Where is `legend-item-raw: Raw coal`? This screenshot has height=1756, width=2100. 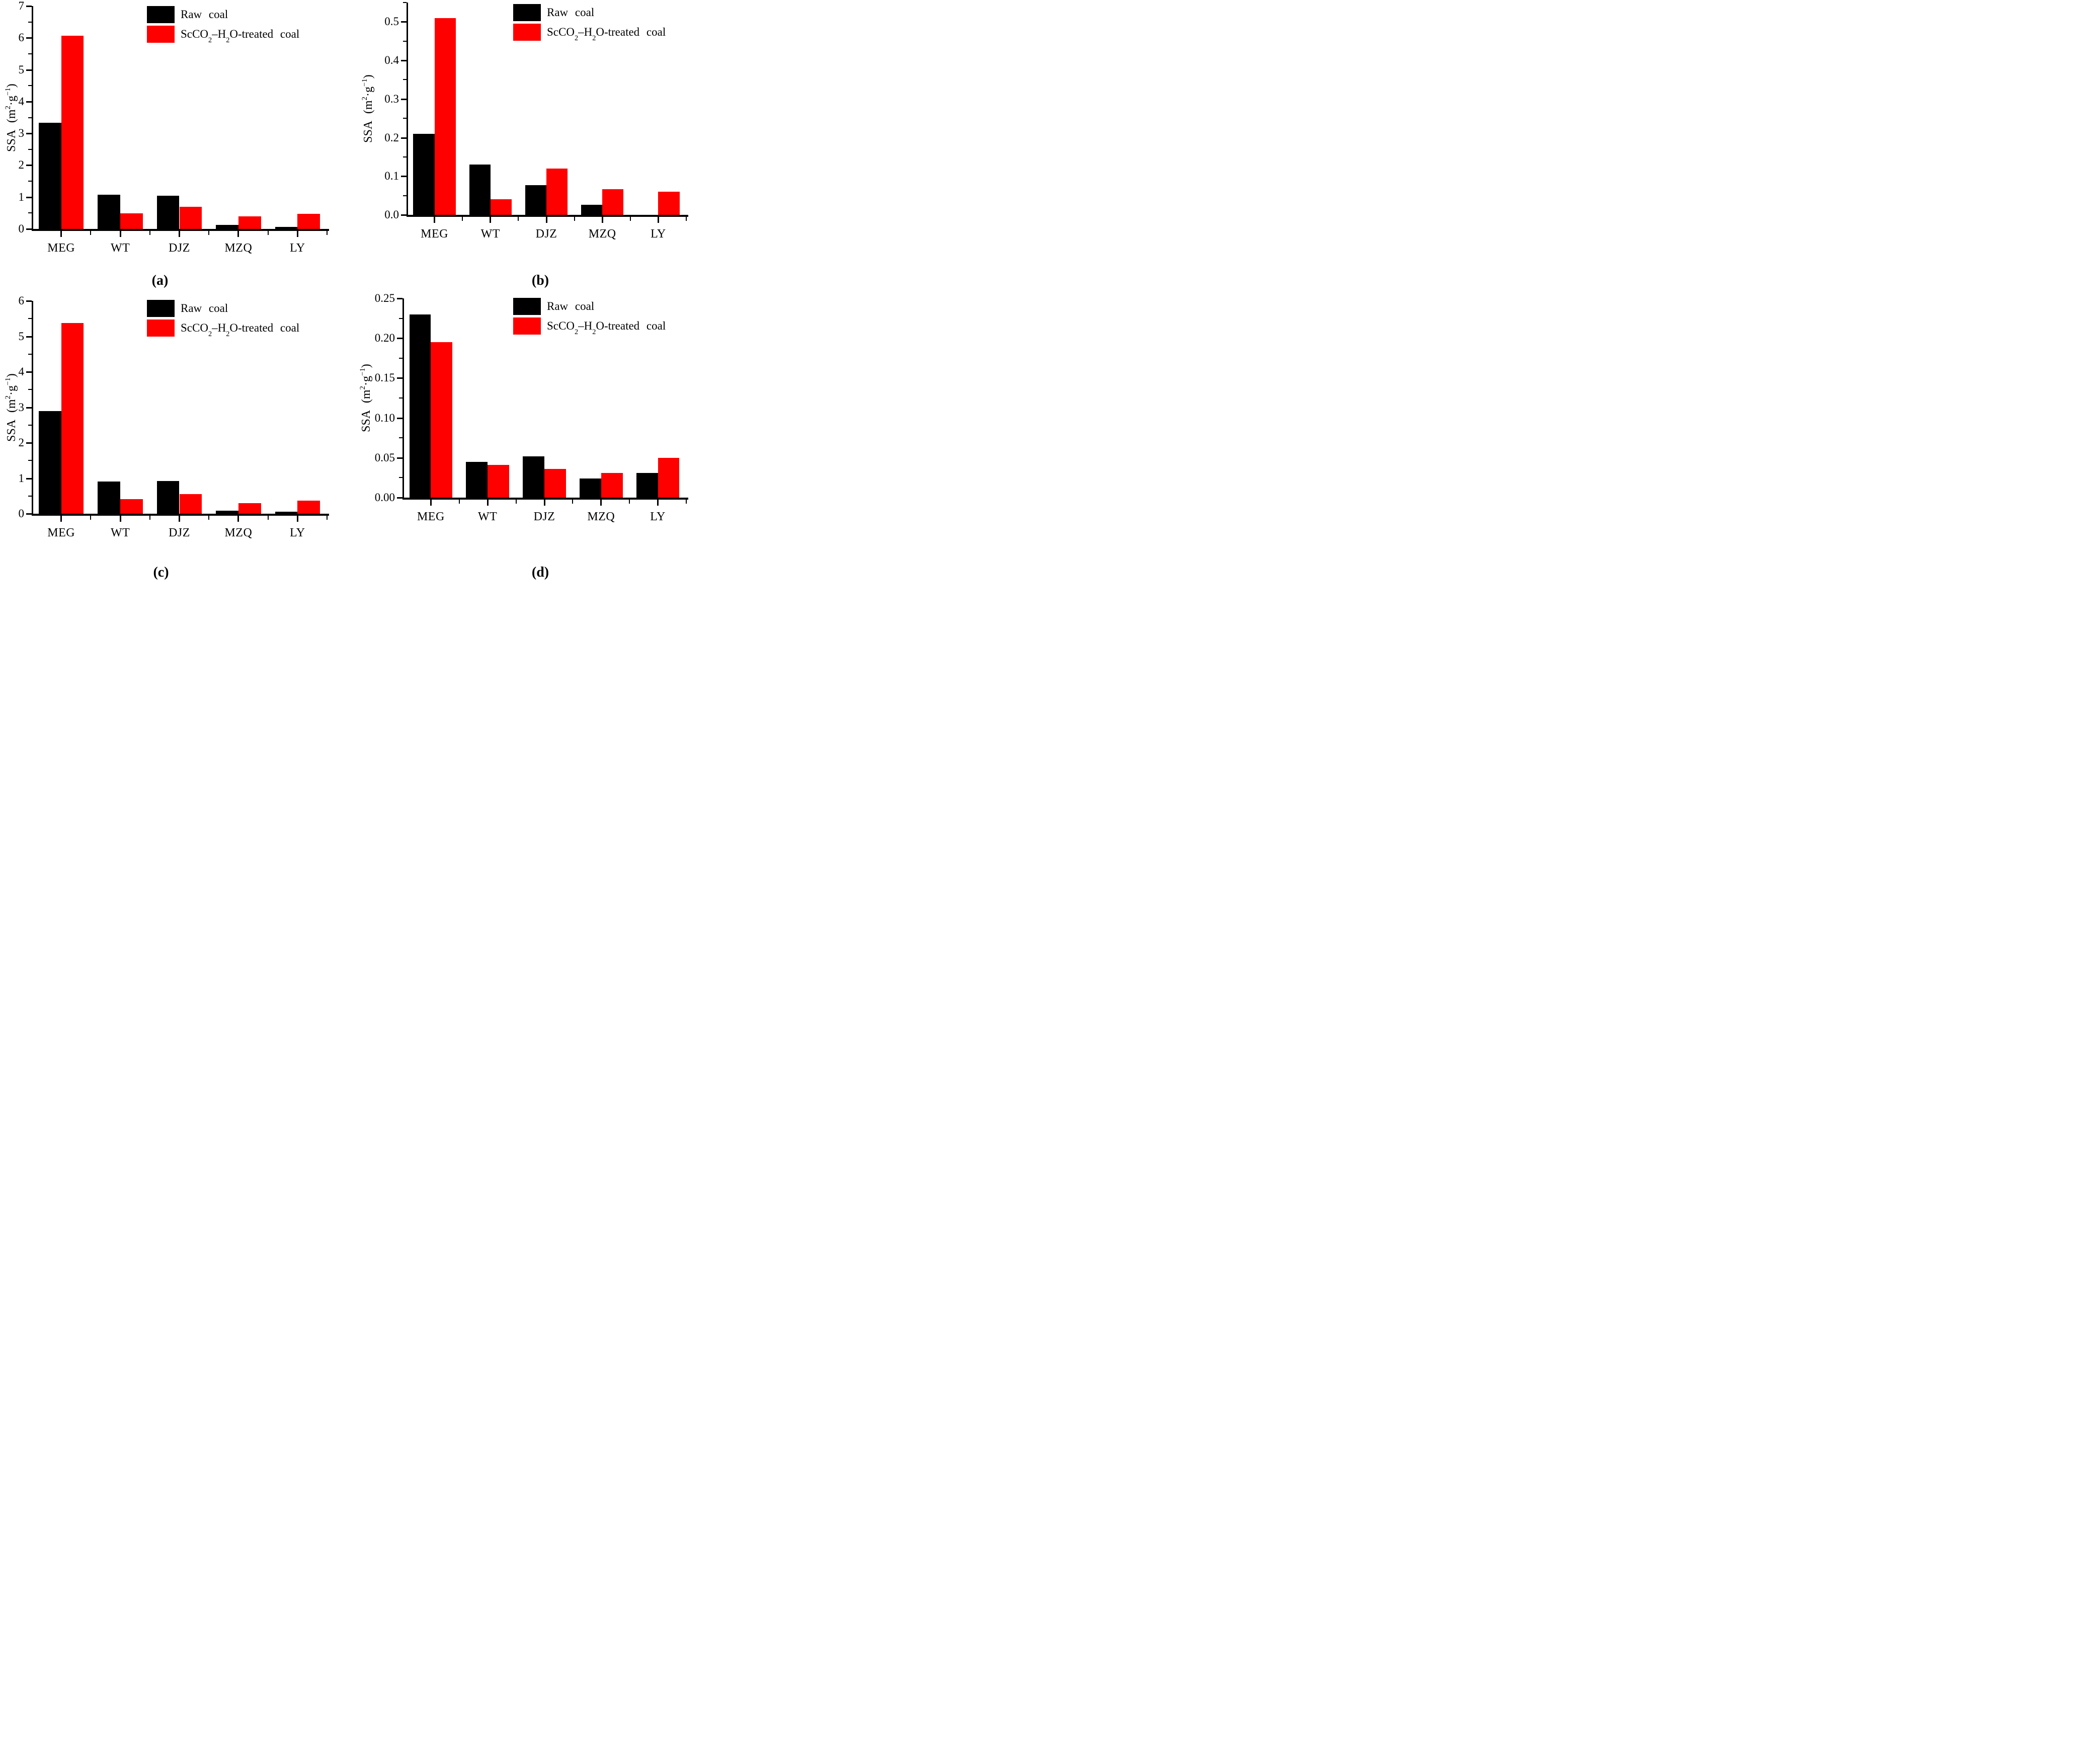
legend-item-raw: Raw coal is located at coordinates (589, 12).